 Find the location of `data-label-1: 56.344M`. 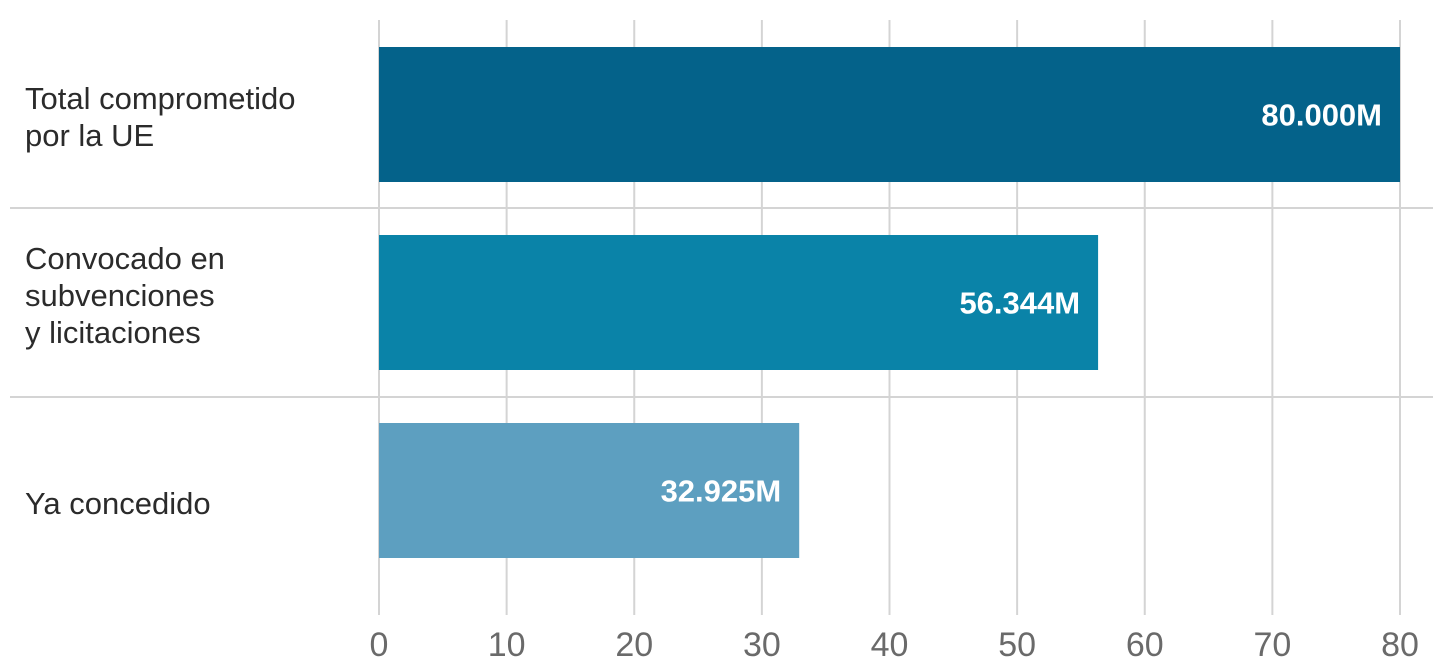

data-label-1: 56.344M is located at coordinates (1019, 303).